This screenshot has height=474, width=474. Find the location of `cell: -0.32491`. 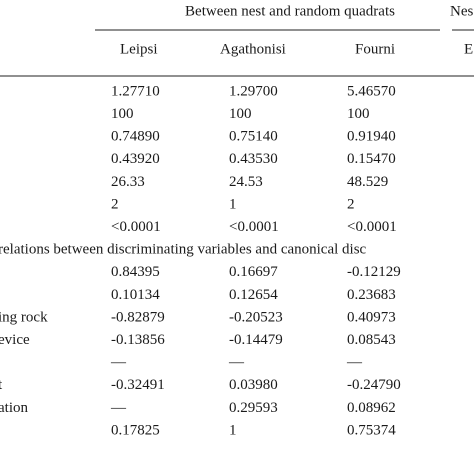

cell: -0.32491 is located at coordinates (138, 385).